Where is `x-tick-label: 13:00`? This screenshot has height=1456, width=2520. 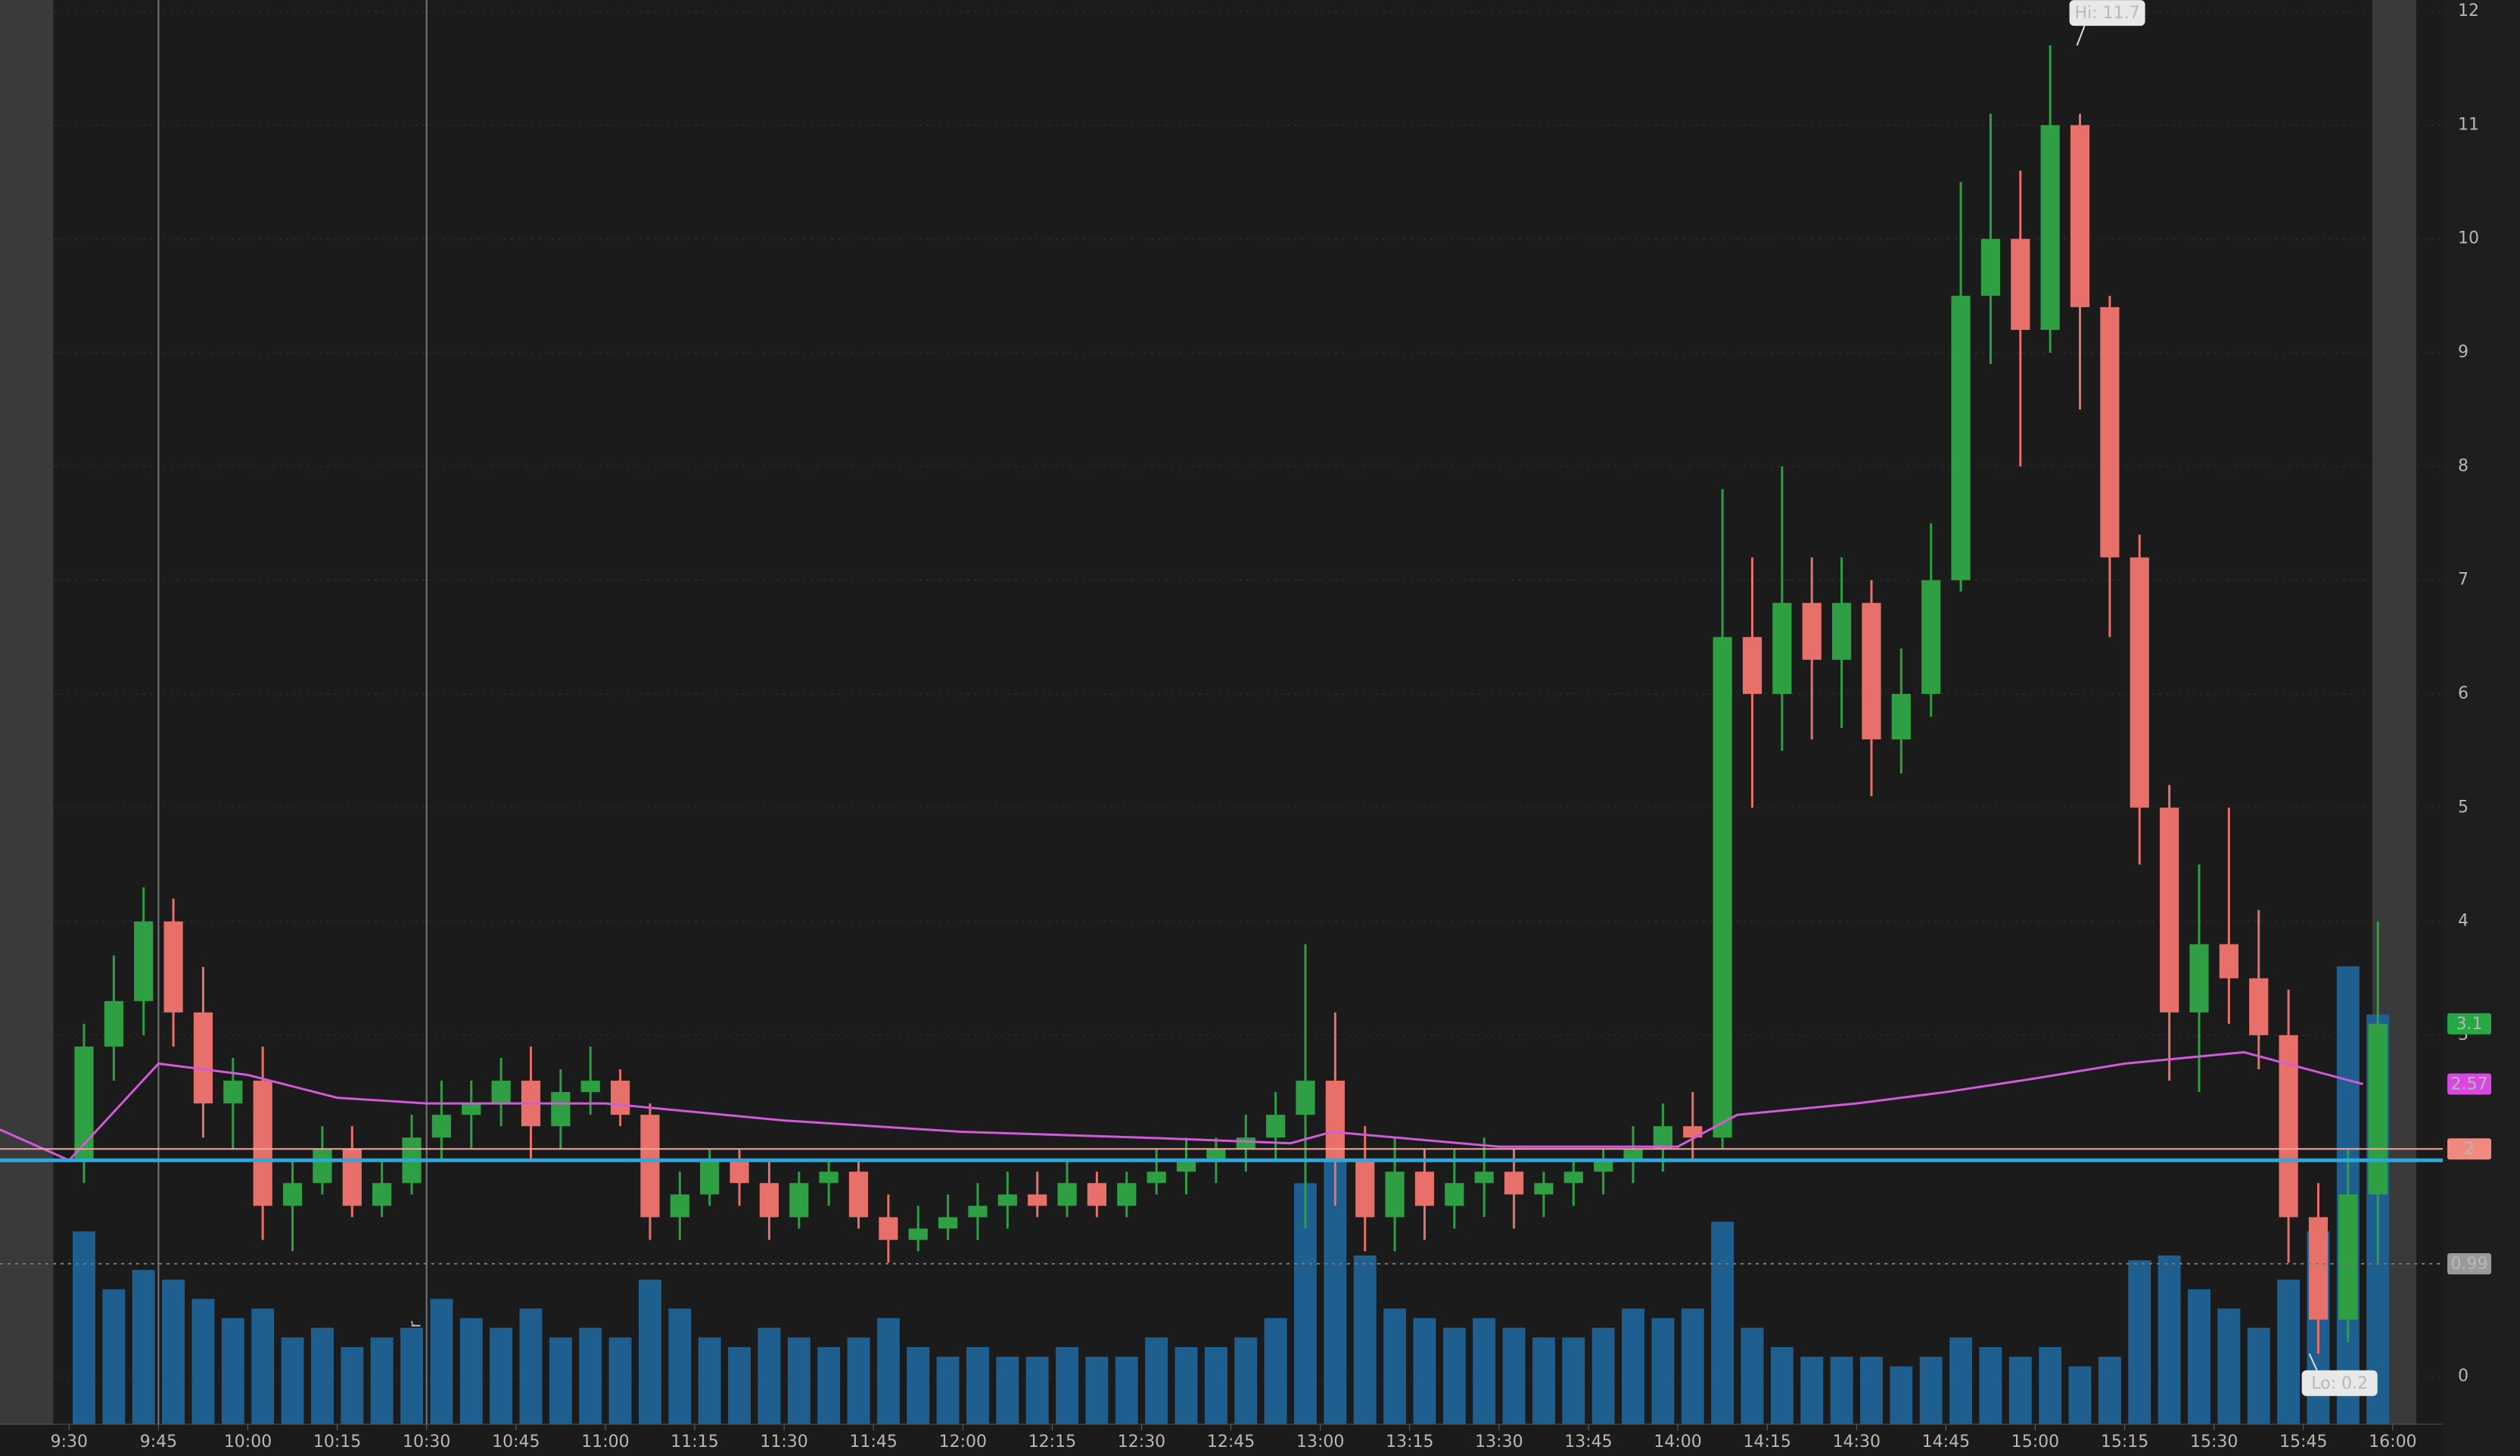 x-tick-label: 13:00 is located at coordinates (1320, 1442).